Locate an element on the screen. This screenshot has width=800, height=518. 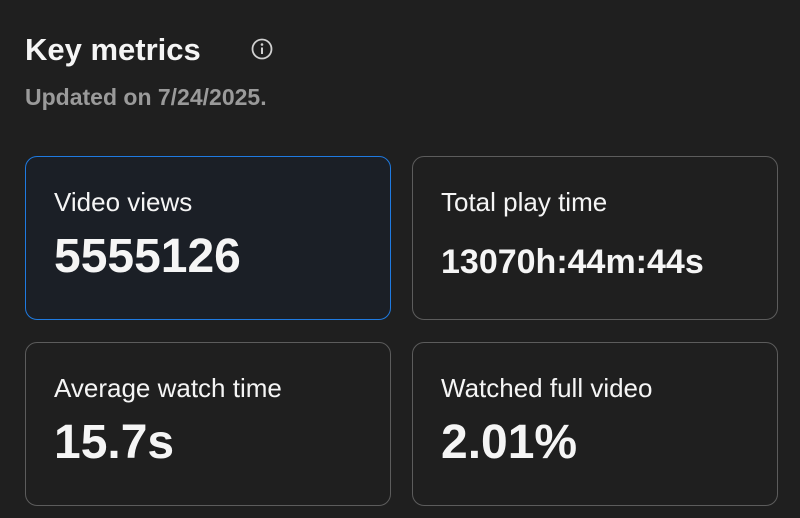
metric-card: Average watch time 15.7s is located at coordinates (208, 424).